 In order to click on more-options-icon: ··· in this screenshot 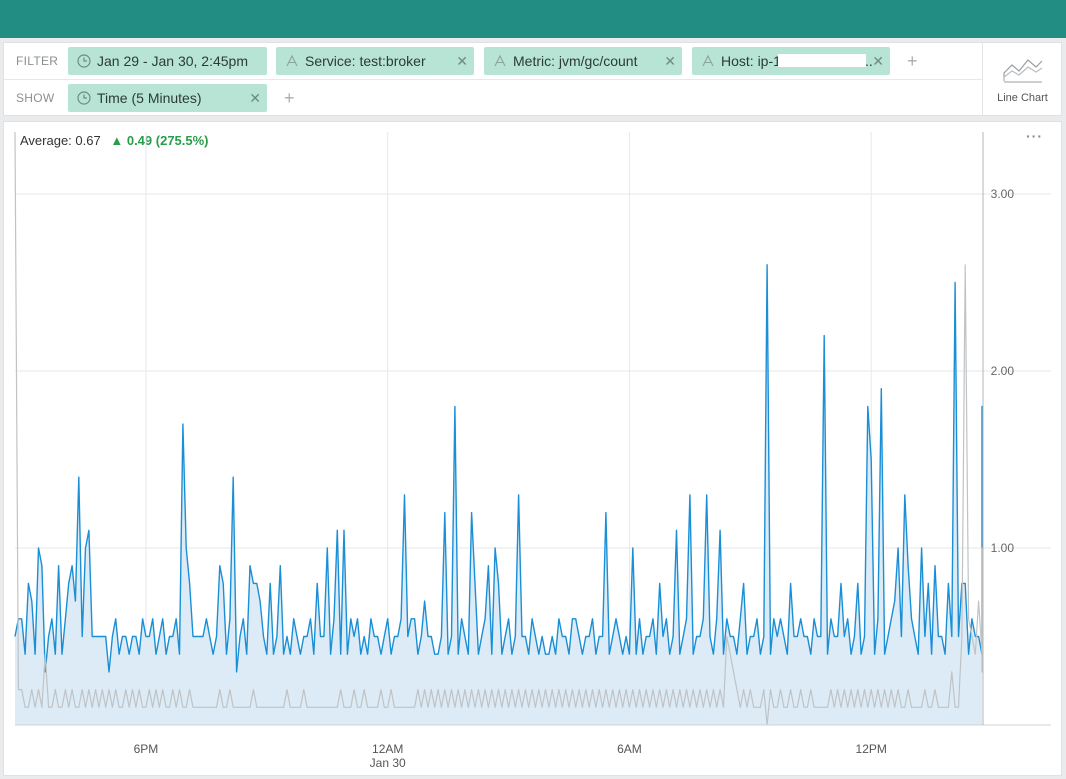, I will do `click(1034, 136)`.